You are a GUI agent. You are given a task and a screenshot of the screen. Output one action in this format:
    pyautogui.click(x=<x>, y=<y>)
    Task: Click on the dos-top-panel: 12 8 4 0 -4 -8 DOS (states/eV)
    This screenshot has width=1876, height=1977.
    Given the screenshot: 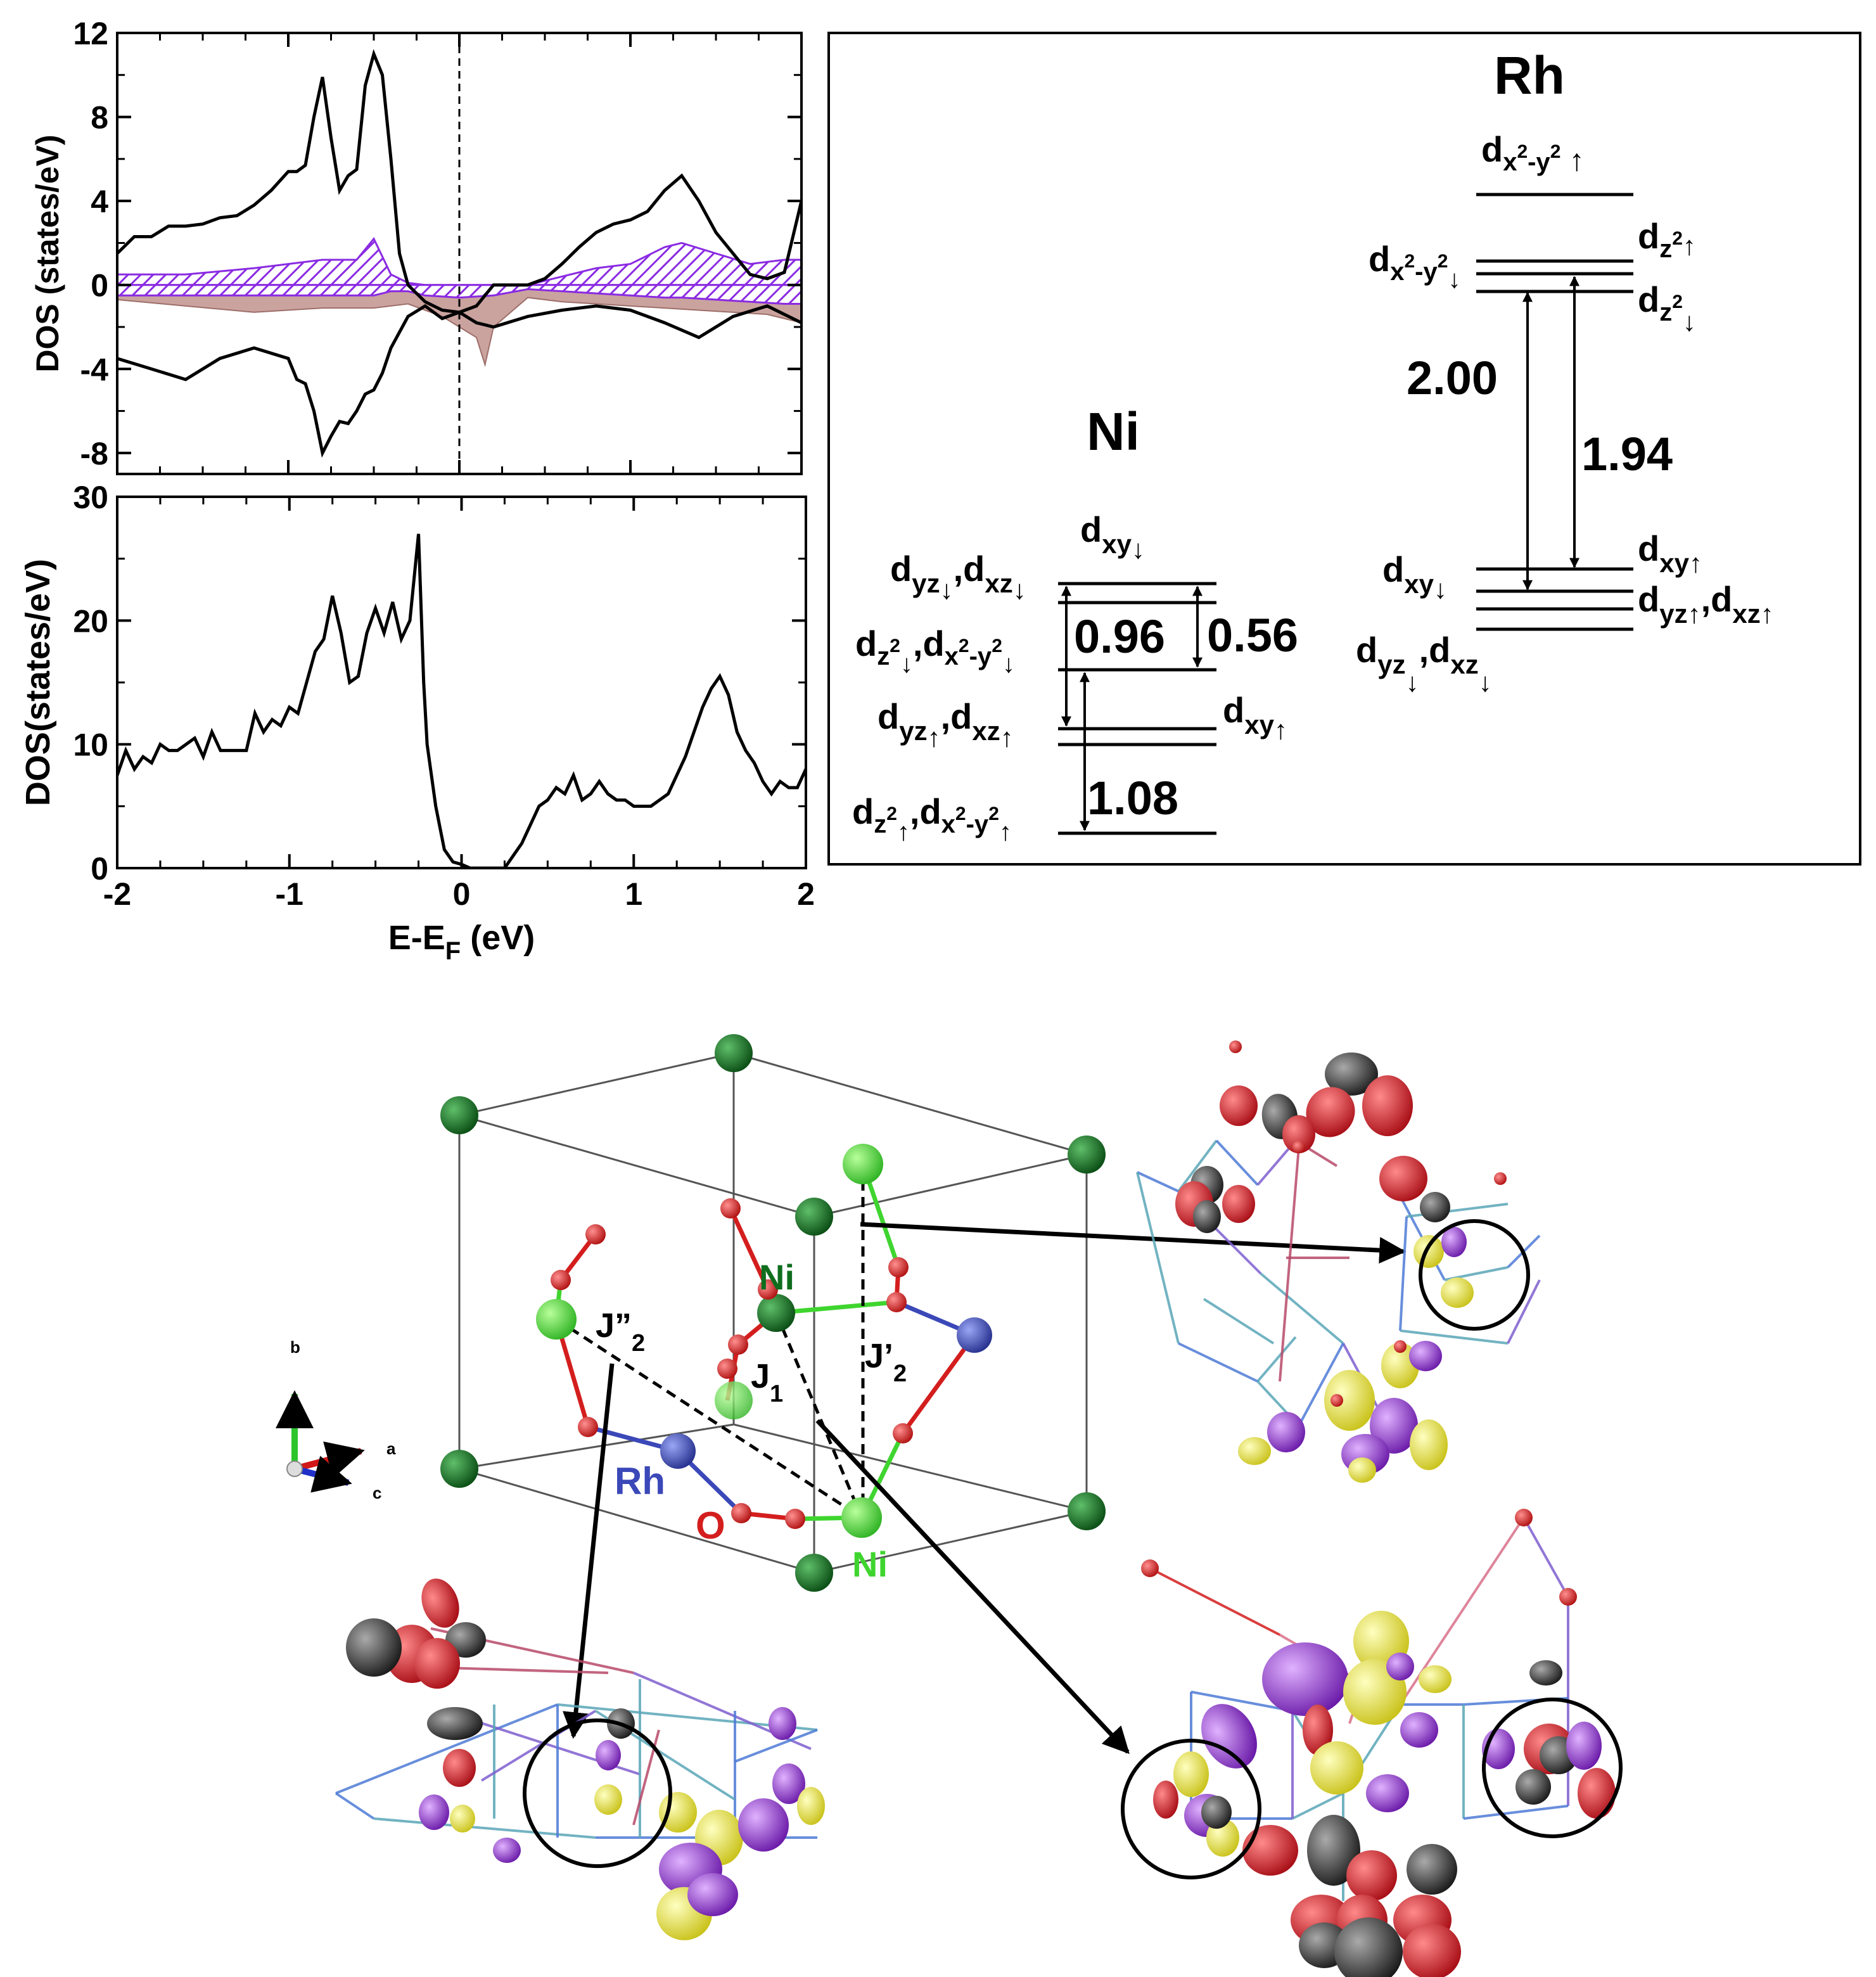 What is the action you would take?
    pyautogui.click(x=417, y=245)
    